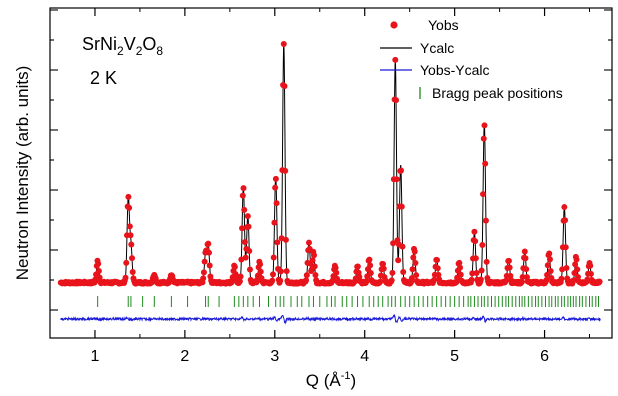  Describe the element at coordinates (437, 48) in the screenshot. I see `legend-calc-label: Ycalc` at that location.